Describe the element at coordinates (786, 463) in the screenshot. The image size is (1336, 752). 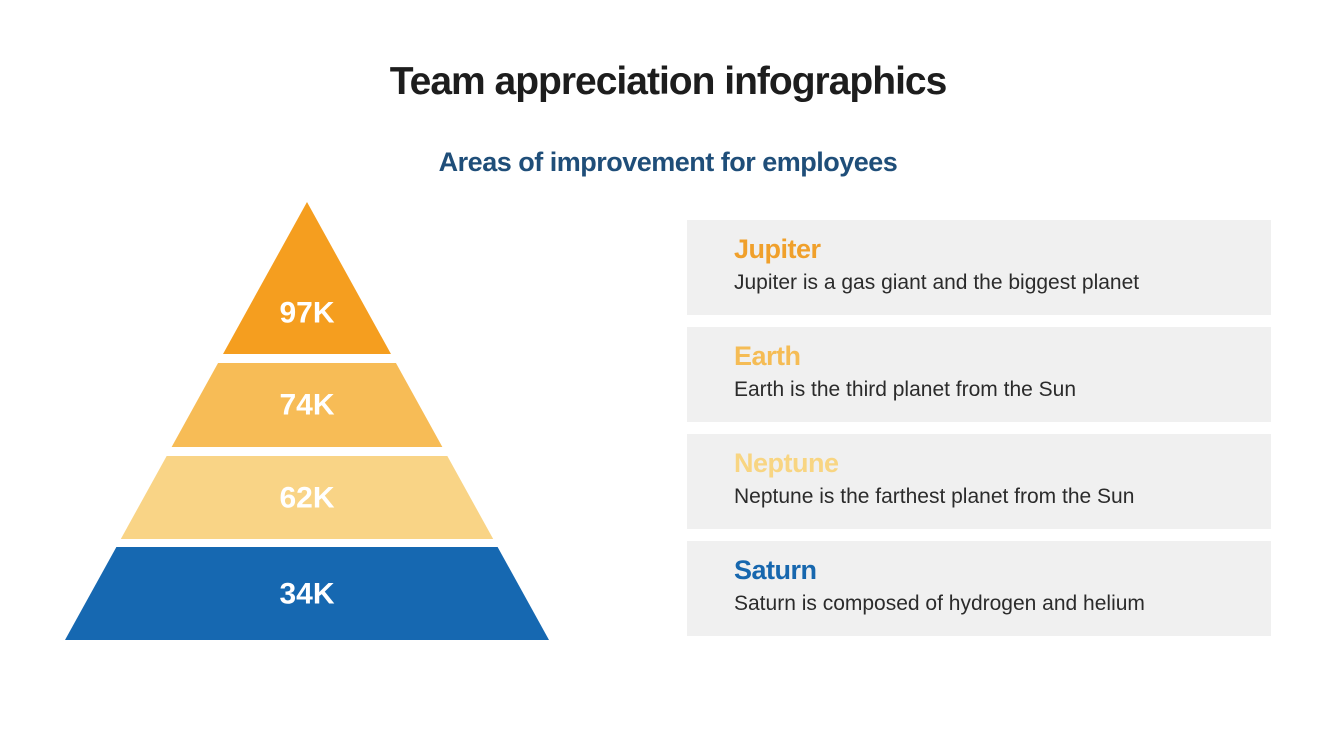
I see `card-title: Neptune` at that location.